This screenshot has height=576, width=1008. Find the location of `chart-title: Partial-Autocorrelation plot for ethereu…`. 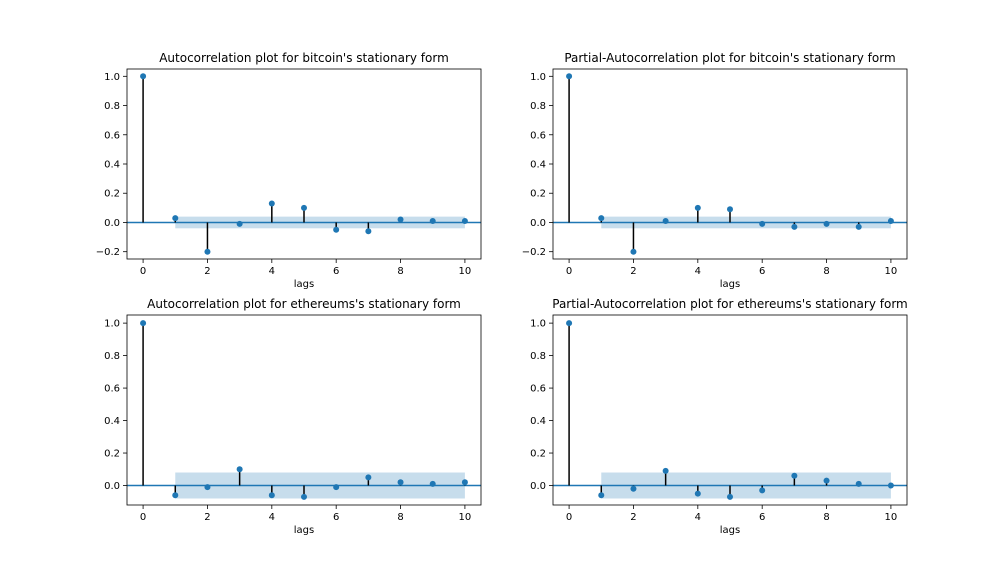

chart-title: Partial-Autocorrelation plot for ethereu… is located at coordinates (730, 304).